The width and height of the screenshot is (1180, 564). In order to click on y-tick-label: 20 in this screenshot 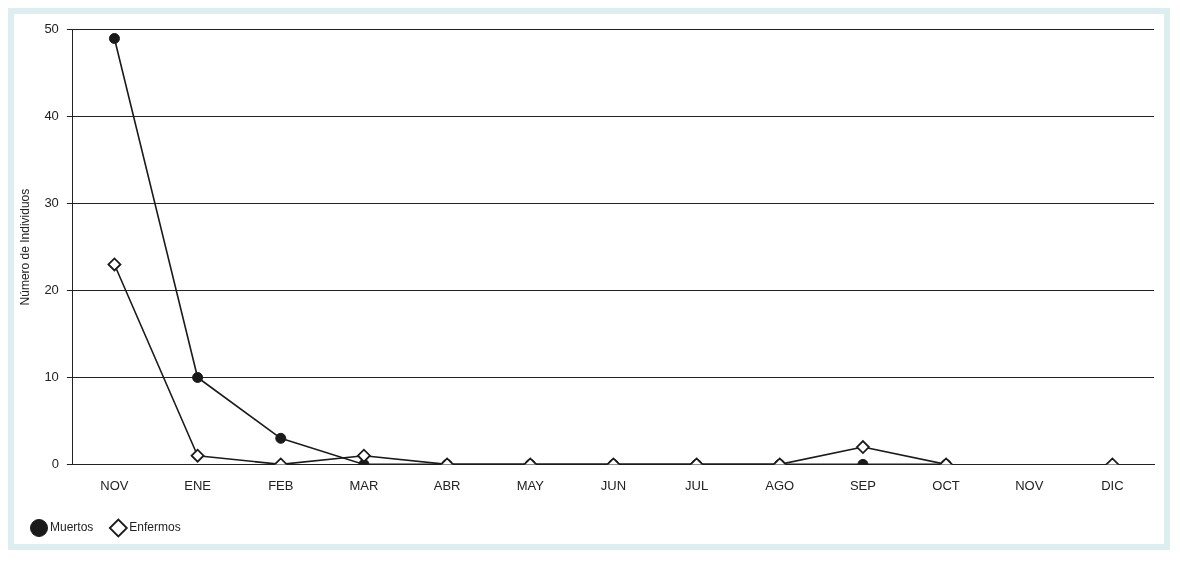, I will do `click(51, 290)`.